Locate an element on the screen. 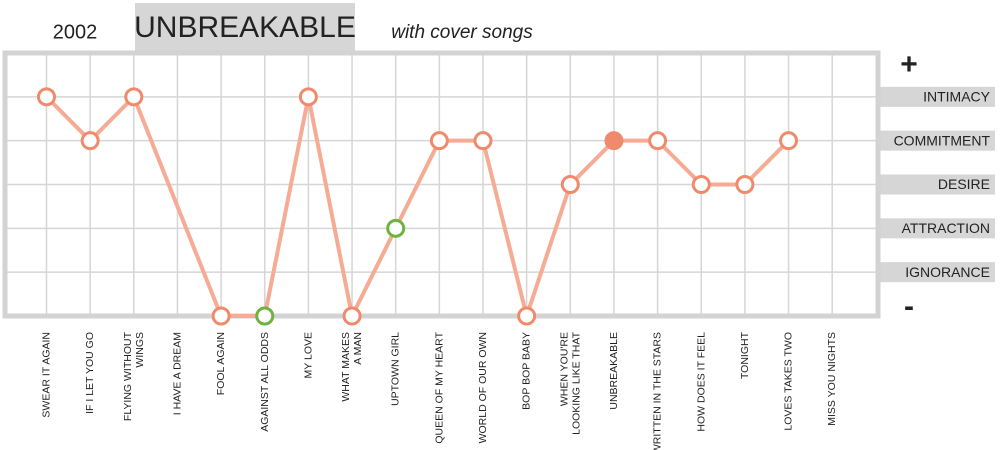  x-tick-label: MISS YOU NIGHTS is located at coordinates (832, 379).